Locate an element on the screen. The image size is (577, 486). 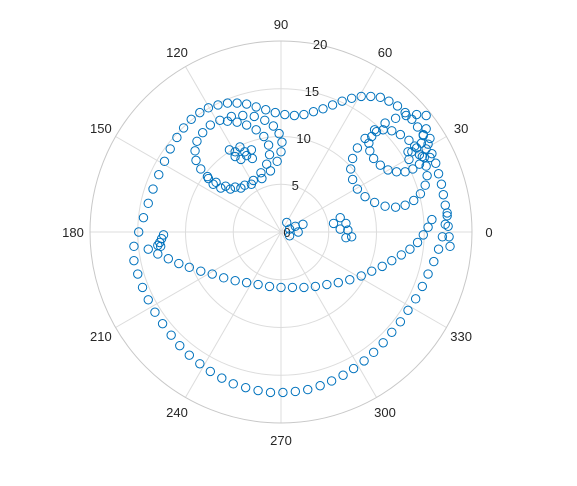
series-right-eye-center is located at coordinates (419, 144).